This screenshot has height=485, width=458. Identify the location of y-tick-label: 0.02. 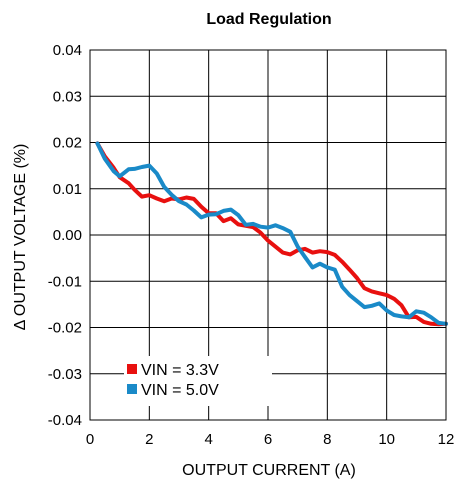
(67, 143).